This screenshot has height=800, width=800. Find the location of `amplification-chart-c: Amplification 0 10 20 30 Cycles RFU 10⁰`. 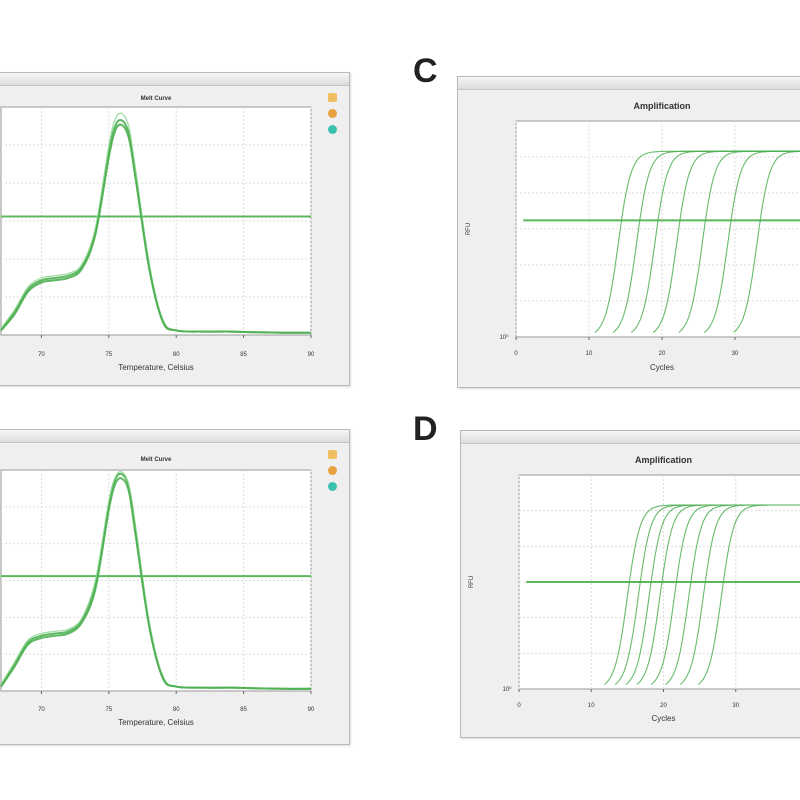

amplification-chart-c: Amplification 0 10 20 30 Cycles RFU 10⁰ is located at coordinates (633, 236).